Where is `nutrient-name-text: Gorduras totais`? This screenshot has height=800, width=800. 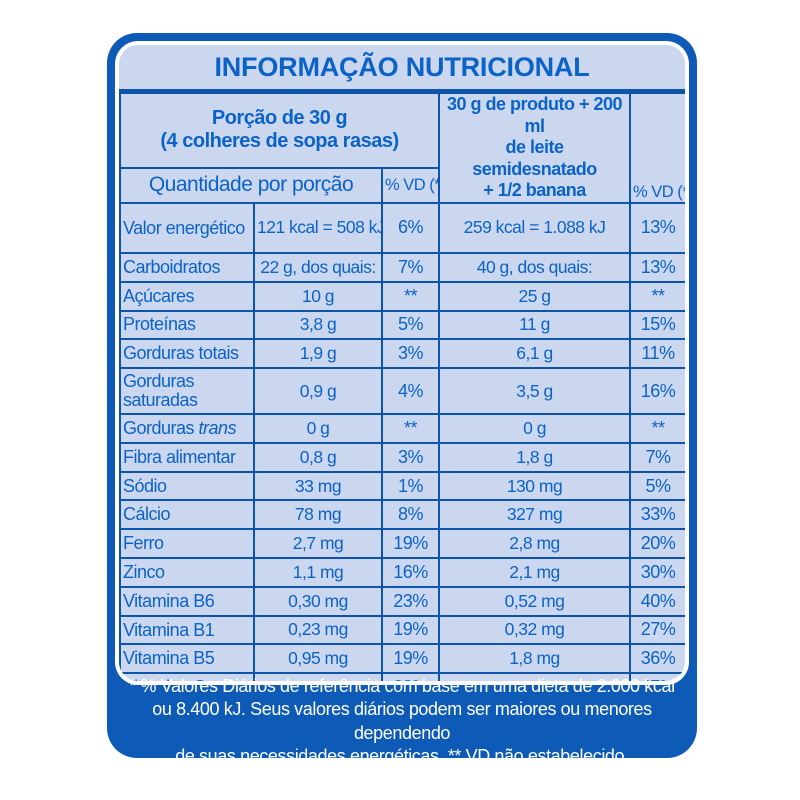 nutrient-name-text: Gorduras totais is located at coordinates (181, 353).